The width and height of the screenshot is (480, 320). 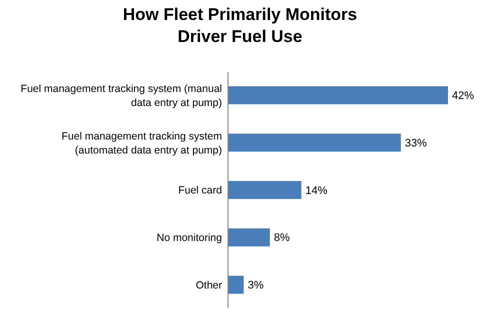 What do you see at coordinates (463, 96) in the screenshot?
I see `data-label: 42%` at bounding box center [463, 96].